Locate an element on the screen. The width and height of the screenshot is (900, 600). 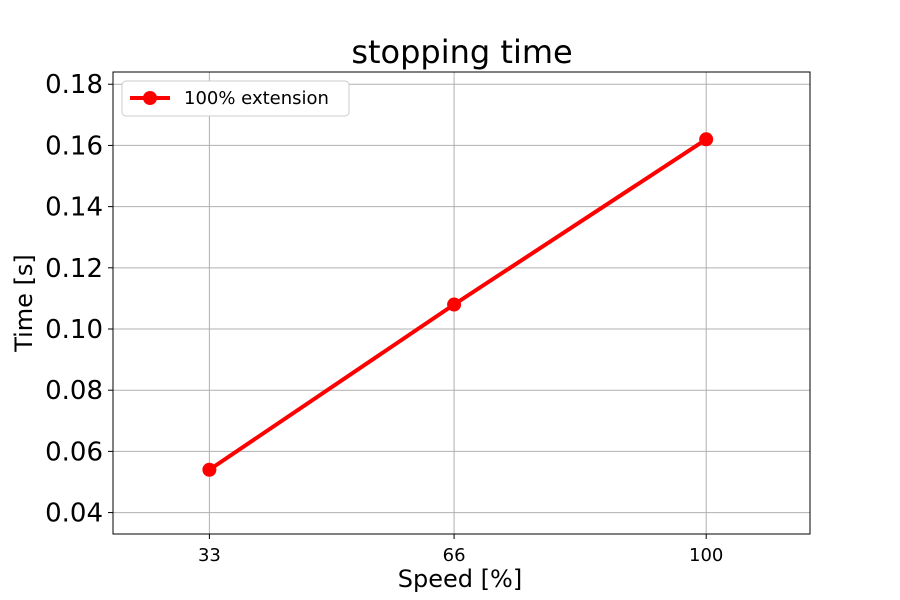
y-tick-label: 0.04 is located at coordinates (74, 514).